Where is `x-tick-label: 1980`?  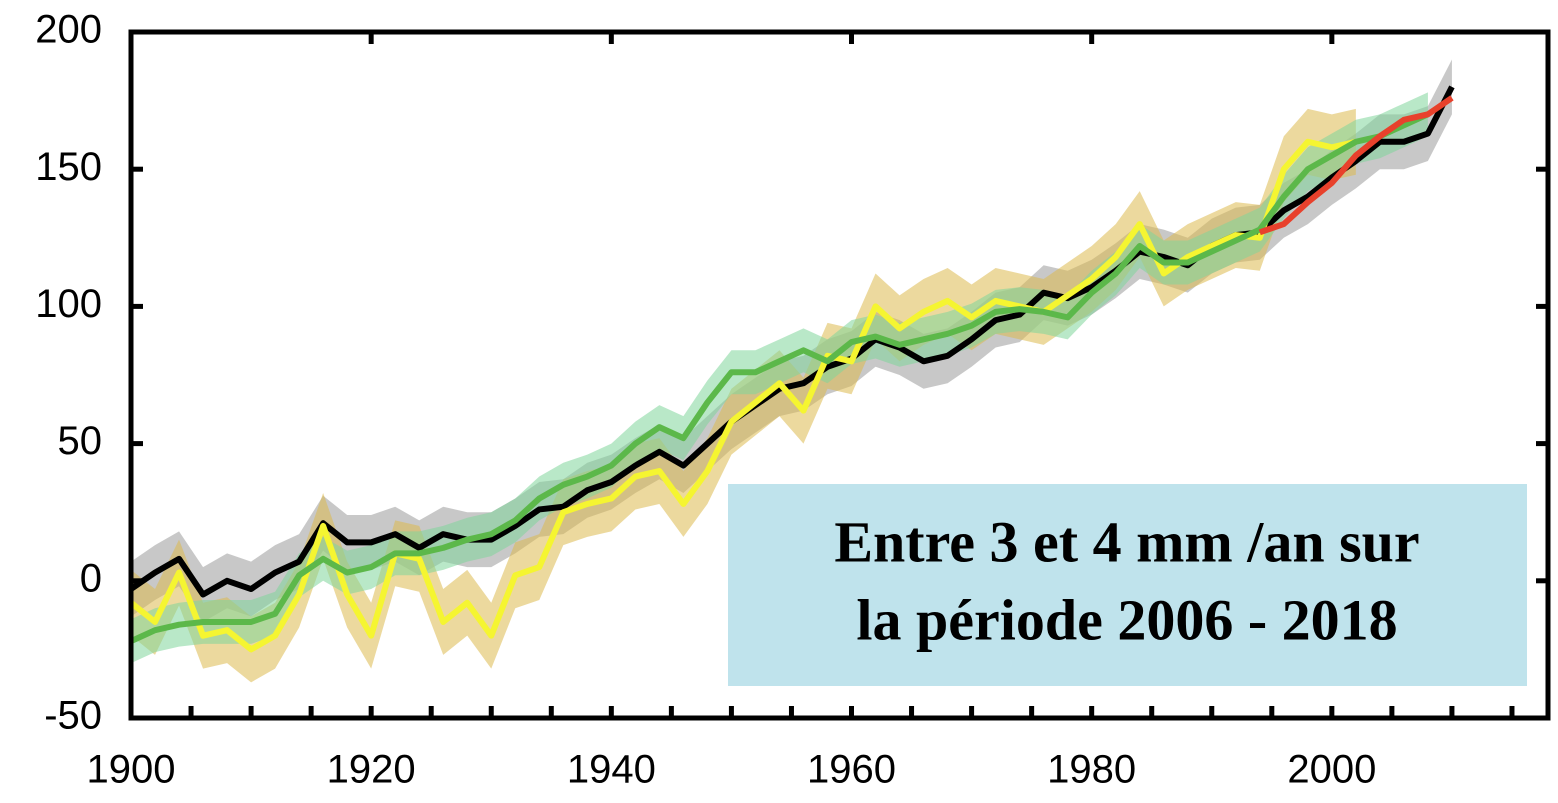 x-tick-label: 1980 is located at coordinates (1091, 770).